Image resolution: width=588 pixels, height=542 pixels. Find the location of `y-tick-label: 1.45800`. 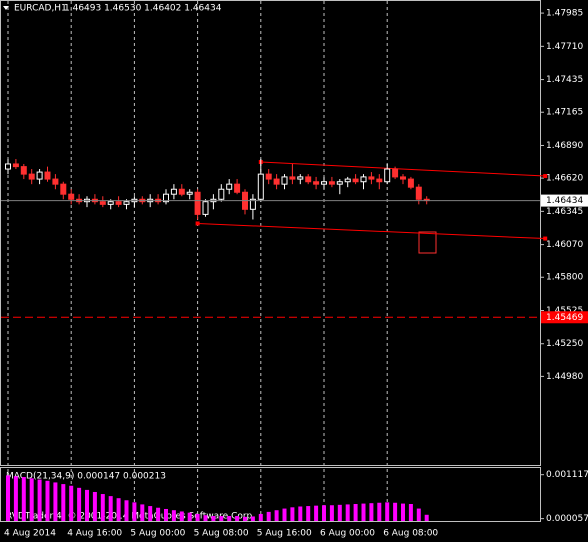

y-tick-label: 1.45800 is located at coordinates (564, 278).